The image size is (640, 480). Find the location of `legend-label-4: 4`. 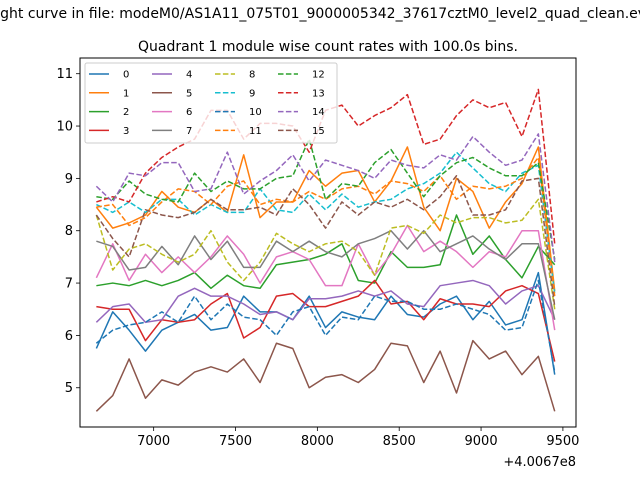

legend-label-4: 4 is located at coordinates (189, 75).